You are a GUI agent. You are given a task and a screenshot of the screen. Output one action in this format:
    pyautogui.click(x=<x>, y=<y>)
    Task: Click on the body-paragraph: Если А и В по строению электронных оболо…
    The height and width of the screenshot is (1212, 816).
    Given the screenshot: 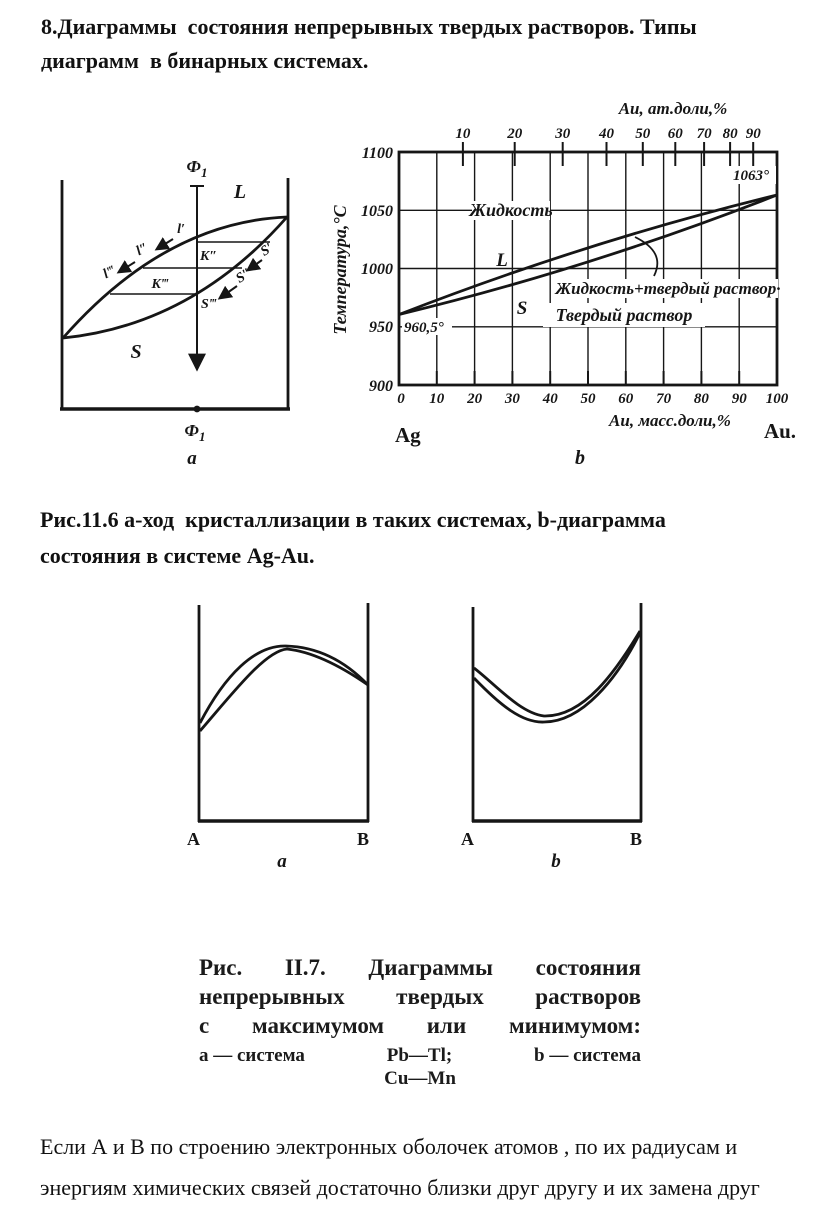 What is the action you would take?
    pyautogui.click(x=417, y=1167)
    